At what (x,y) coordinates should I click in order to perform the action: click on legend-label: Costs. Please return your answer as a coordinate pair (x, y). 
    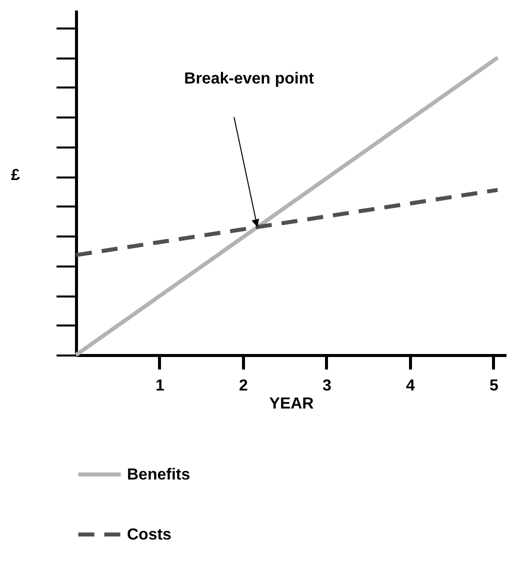
    Looking at the image, I should click on (149, 535).